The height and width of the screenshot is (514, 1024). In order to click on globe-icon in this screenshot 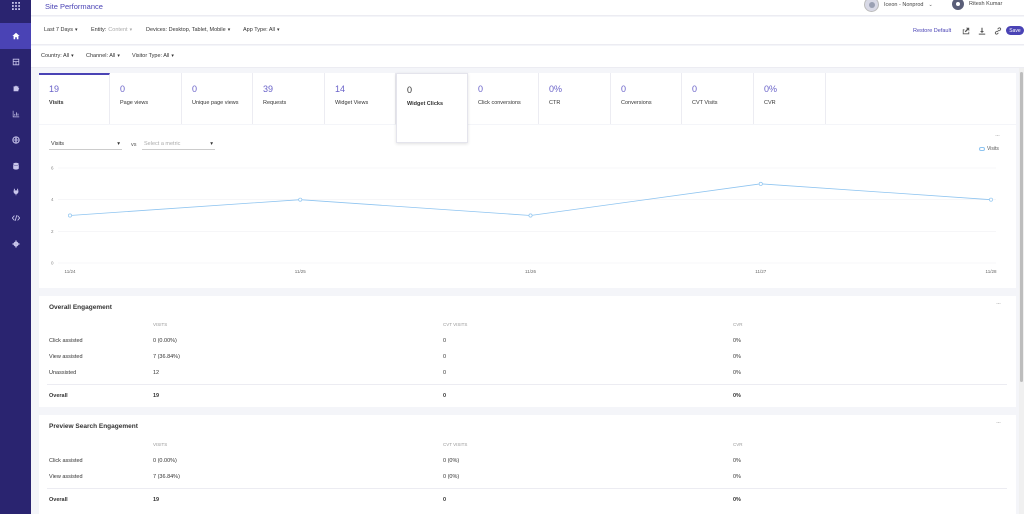, I will do `click(15, 140)`.